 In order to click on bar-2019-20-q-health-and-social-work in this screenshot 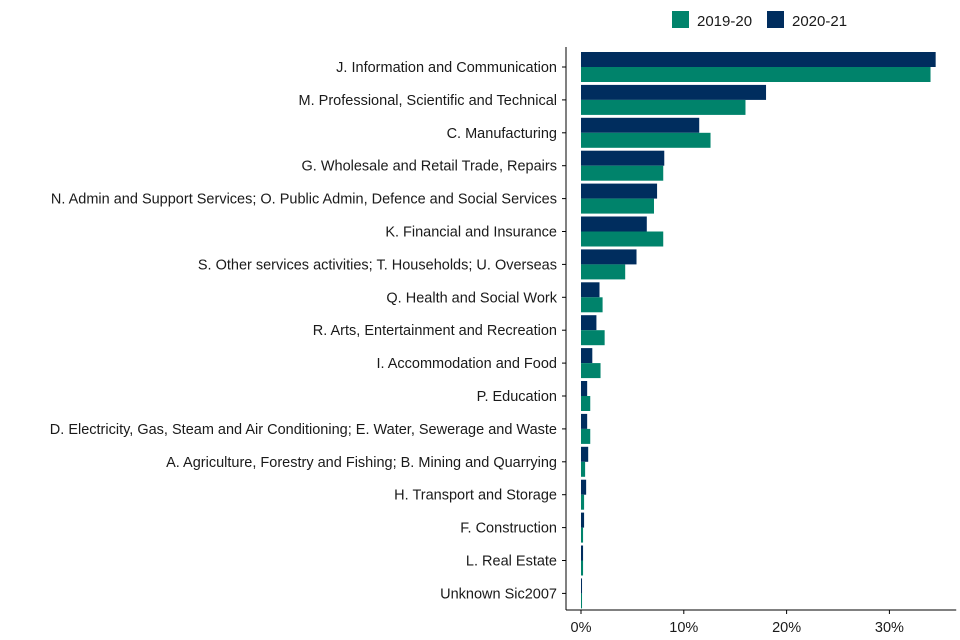, I will do `click(592, 305)`.